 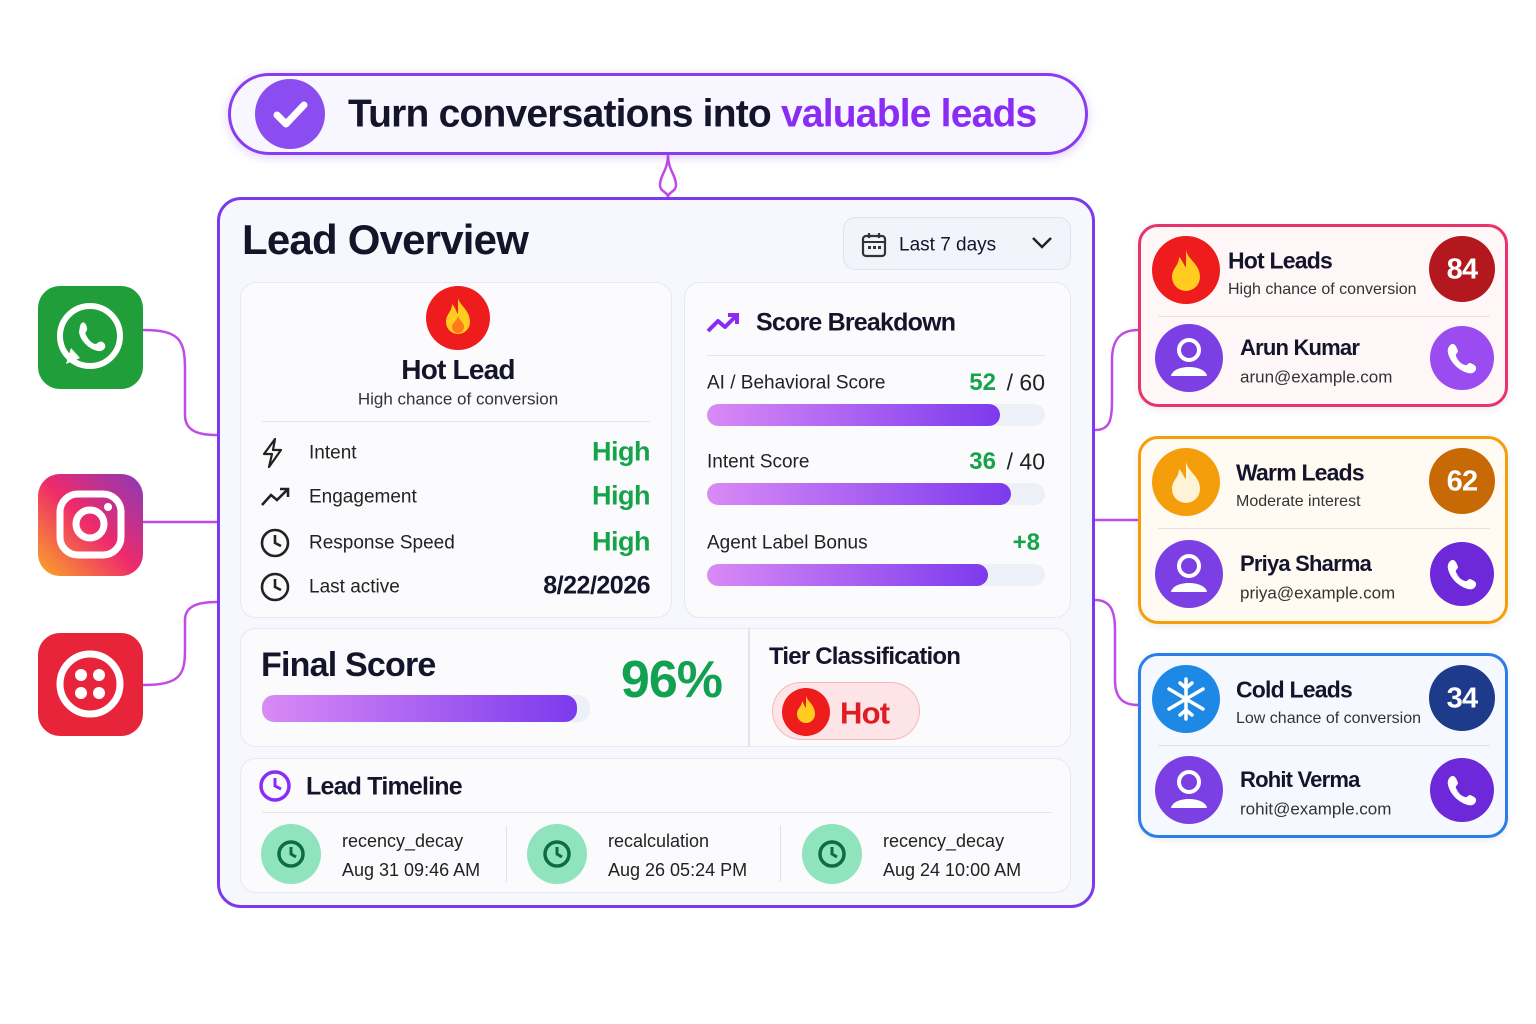 I want to click on group-subtitle: Moderate interest, so click(x=1298, y=501).